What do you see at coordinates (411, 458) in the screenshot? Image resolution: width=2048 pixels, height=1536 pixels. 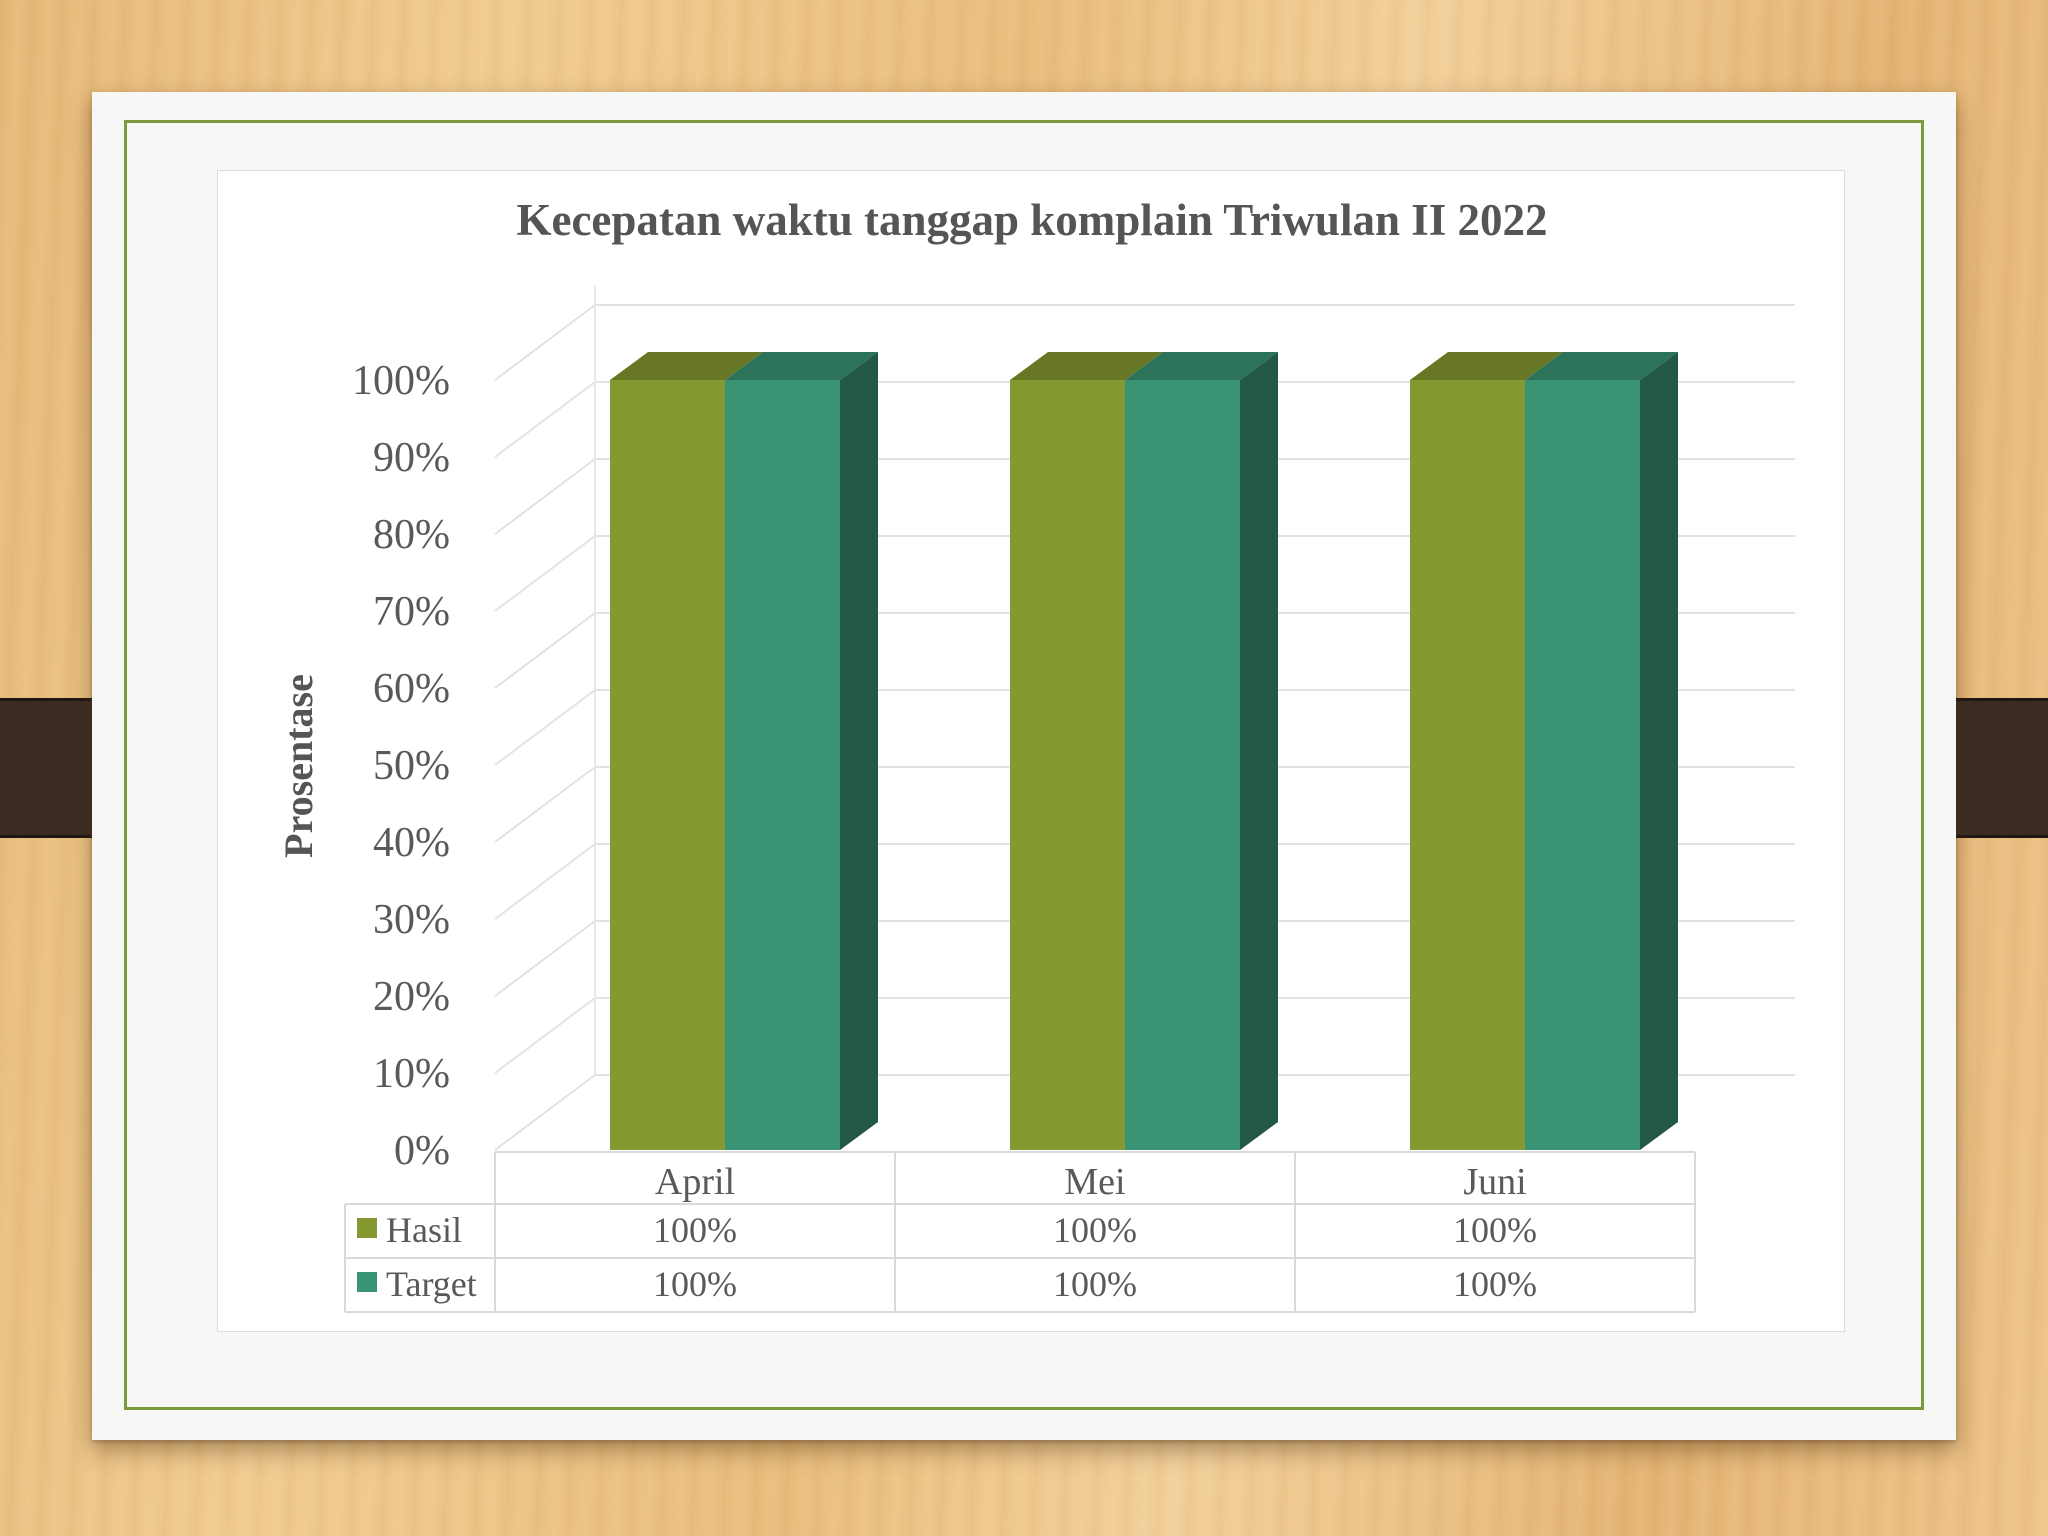 I see `y-tick-label: 90%` at bounding box center [411, 458].